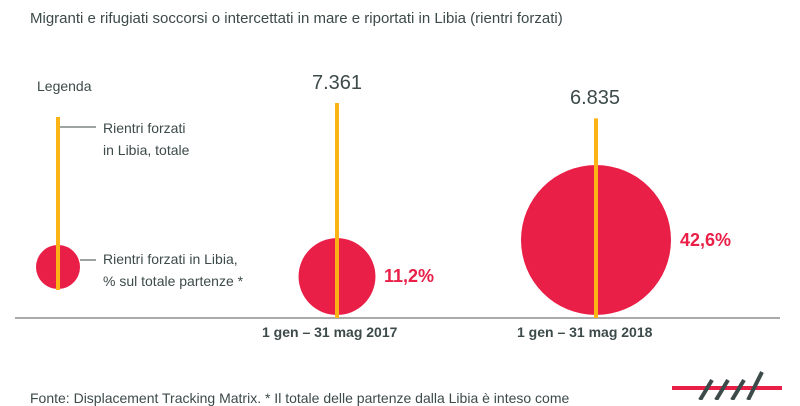 This screenshot has height=406, width=800. Describe the element at coordinates (173, 281) in the screenshot. I see `legend-circle-label-line: % sul totale partenze *` at that location.